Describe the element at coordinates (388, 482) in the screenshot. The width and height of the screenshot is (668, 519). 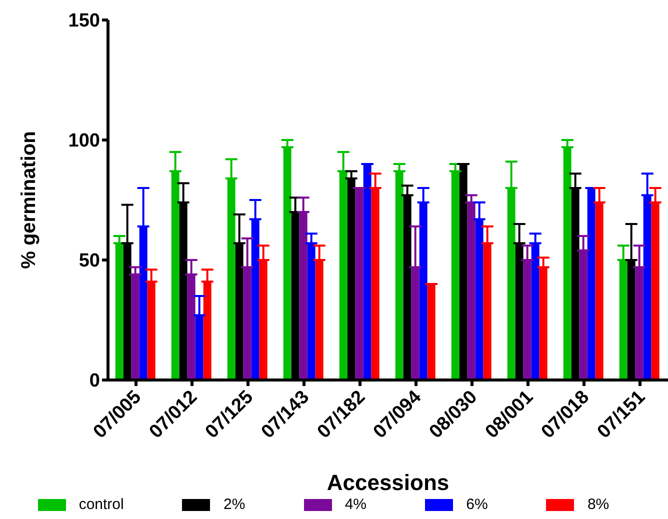
I see `x-axis-title: Accessions` at that location.